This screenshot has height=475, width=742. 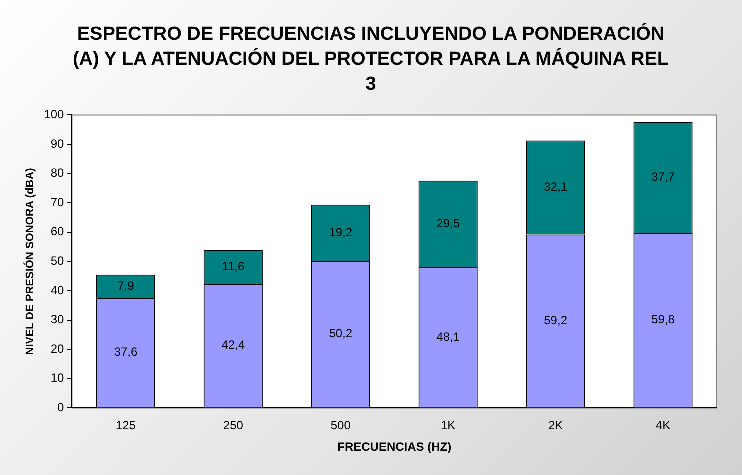 I want to click on x-tick-label: 125, so click(x=126, y=425).